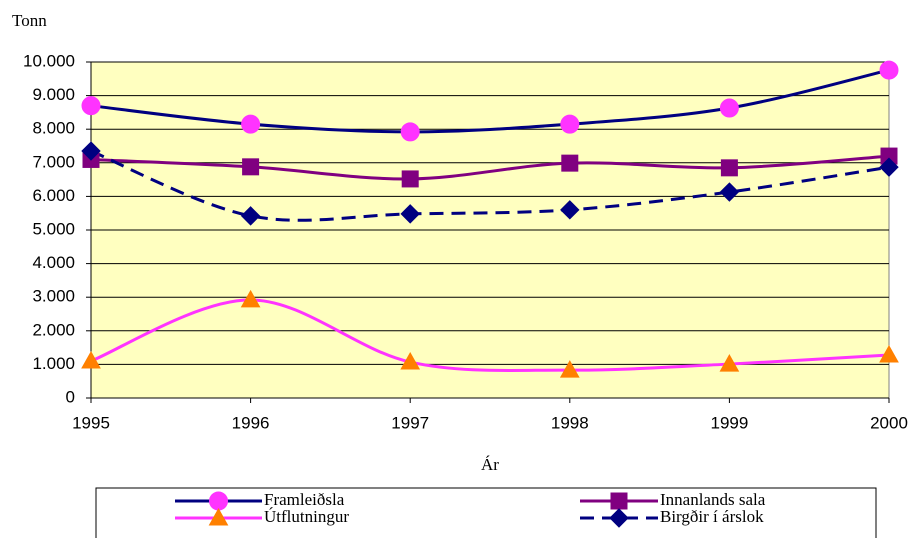  What do you see at coordinates (712, 516) in the screenshot?
I see `legend-label: Birgðir í árslok` at bounding box center [712, 516].